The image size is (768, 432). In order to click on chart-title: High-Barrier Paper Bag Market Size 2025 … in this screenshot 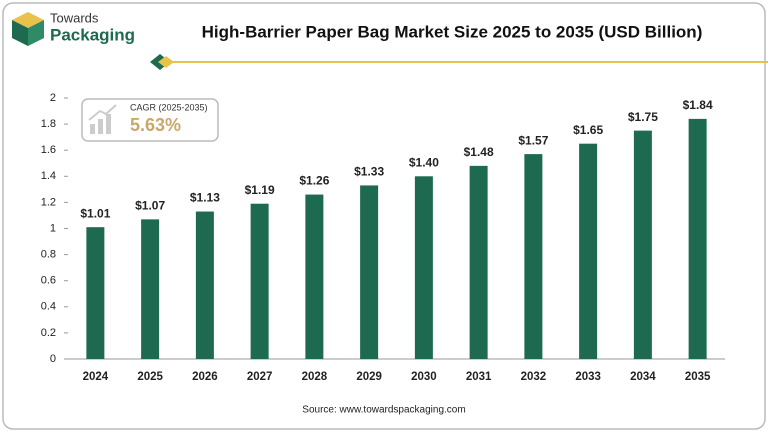, I will do `click(452, 31)`.